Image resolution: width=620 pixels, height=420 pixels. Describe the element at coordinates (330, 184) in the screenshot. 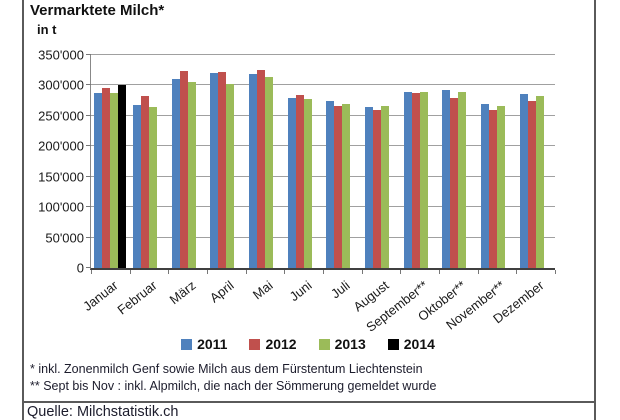

I see `bar-2011-Juli` at that location.